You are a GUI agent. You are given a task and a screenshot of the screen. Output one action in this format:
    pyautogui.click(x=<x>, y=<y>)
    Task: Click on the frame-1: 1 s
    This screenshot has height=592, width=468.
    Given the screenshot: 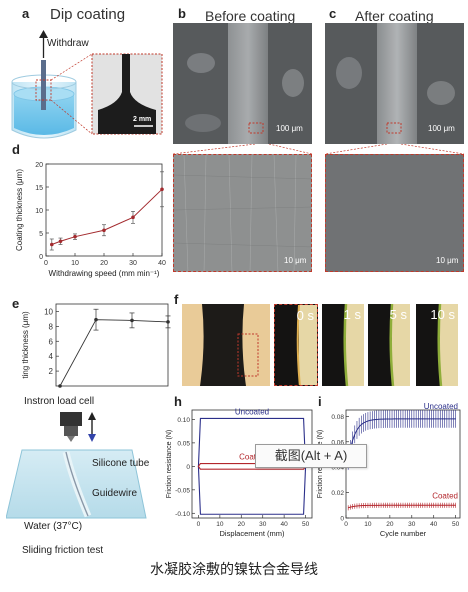 What is the action you would take?
    pyautogui.click(x=343, y=345)
    